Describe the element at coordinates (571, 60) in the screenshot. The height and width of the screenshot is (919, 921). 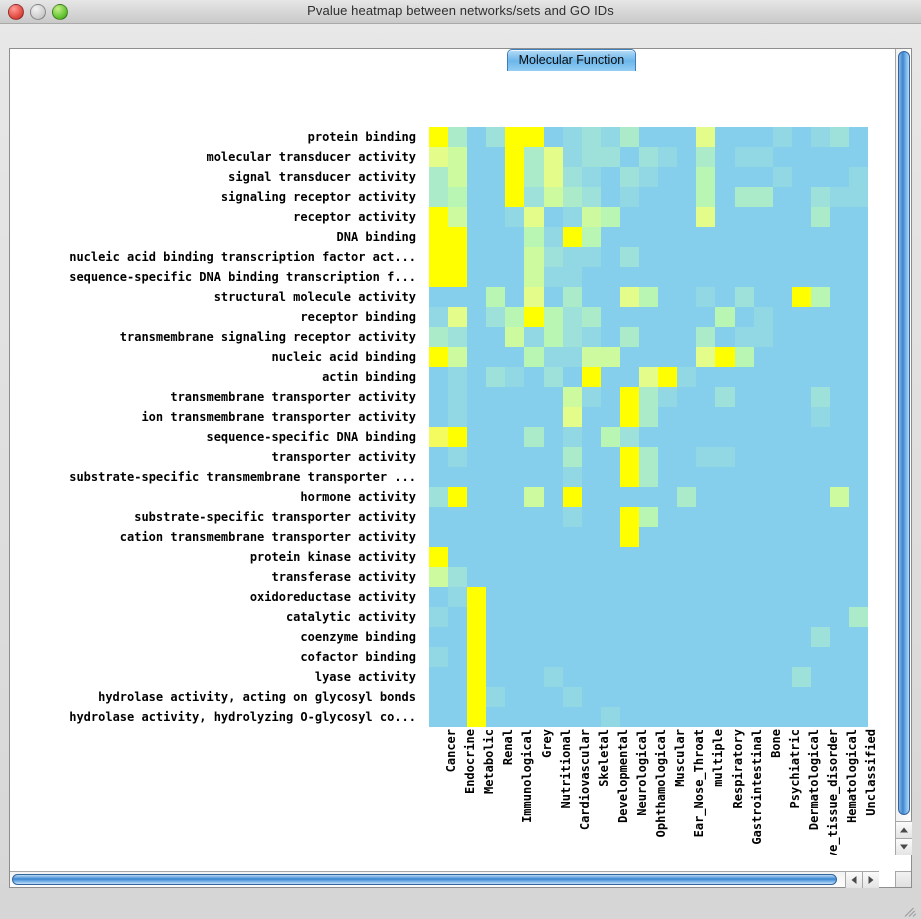
I see `tab-molecular-function: Molecular Function` at that location.